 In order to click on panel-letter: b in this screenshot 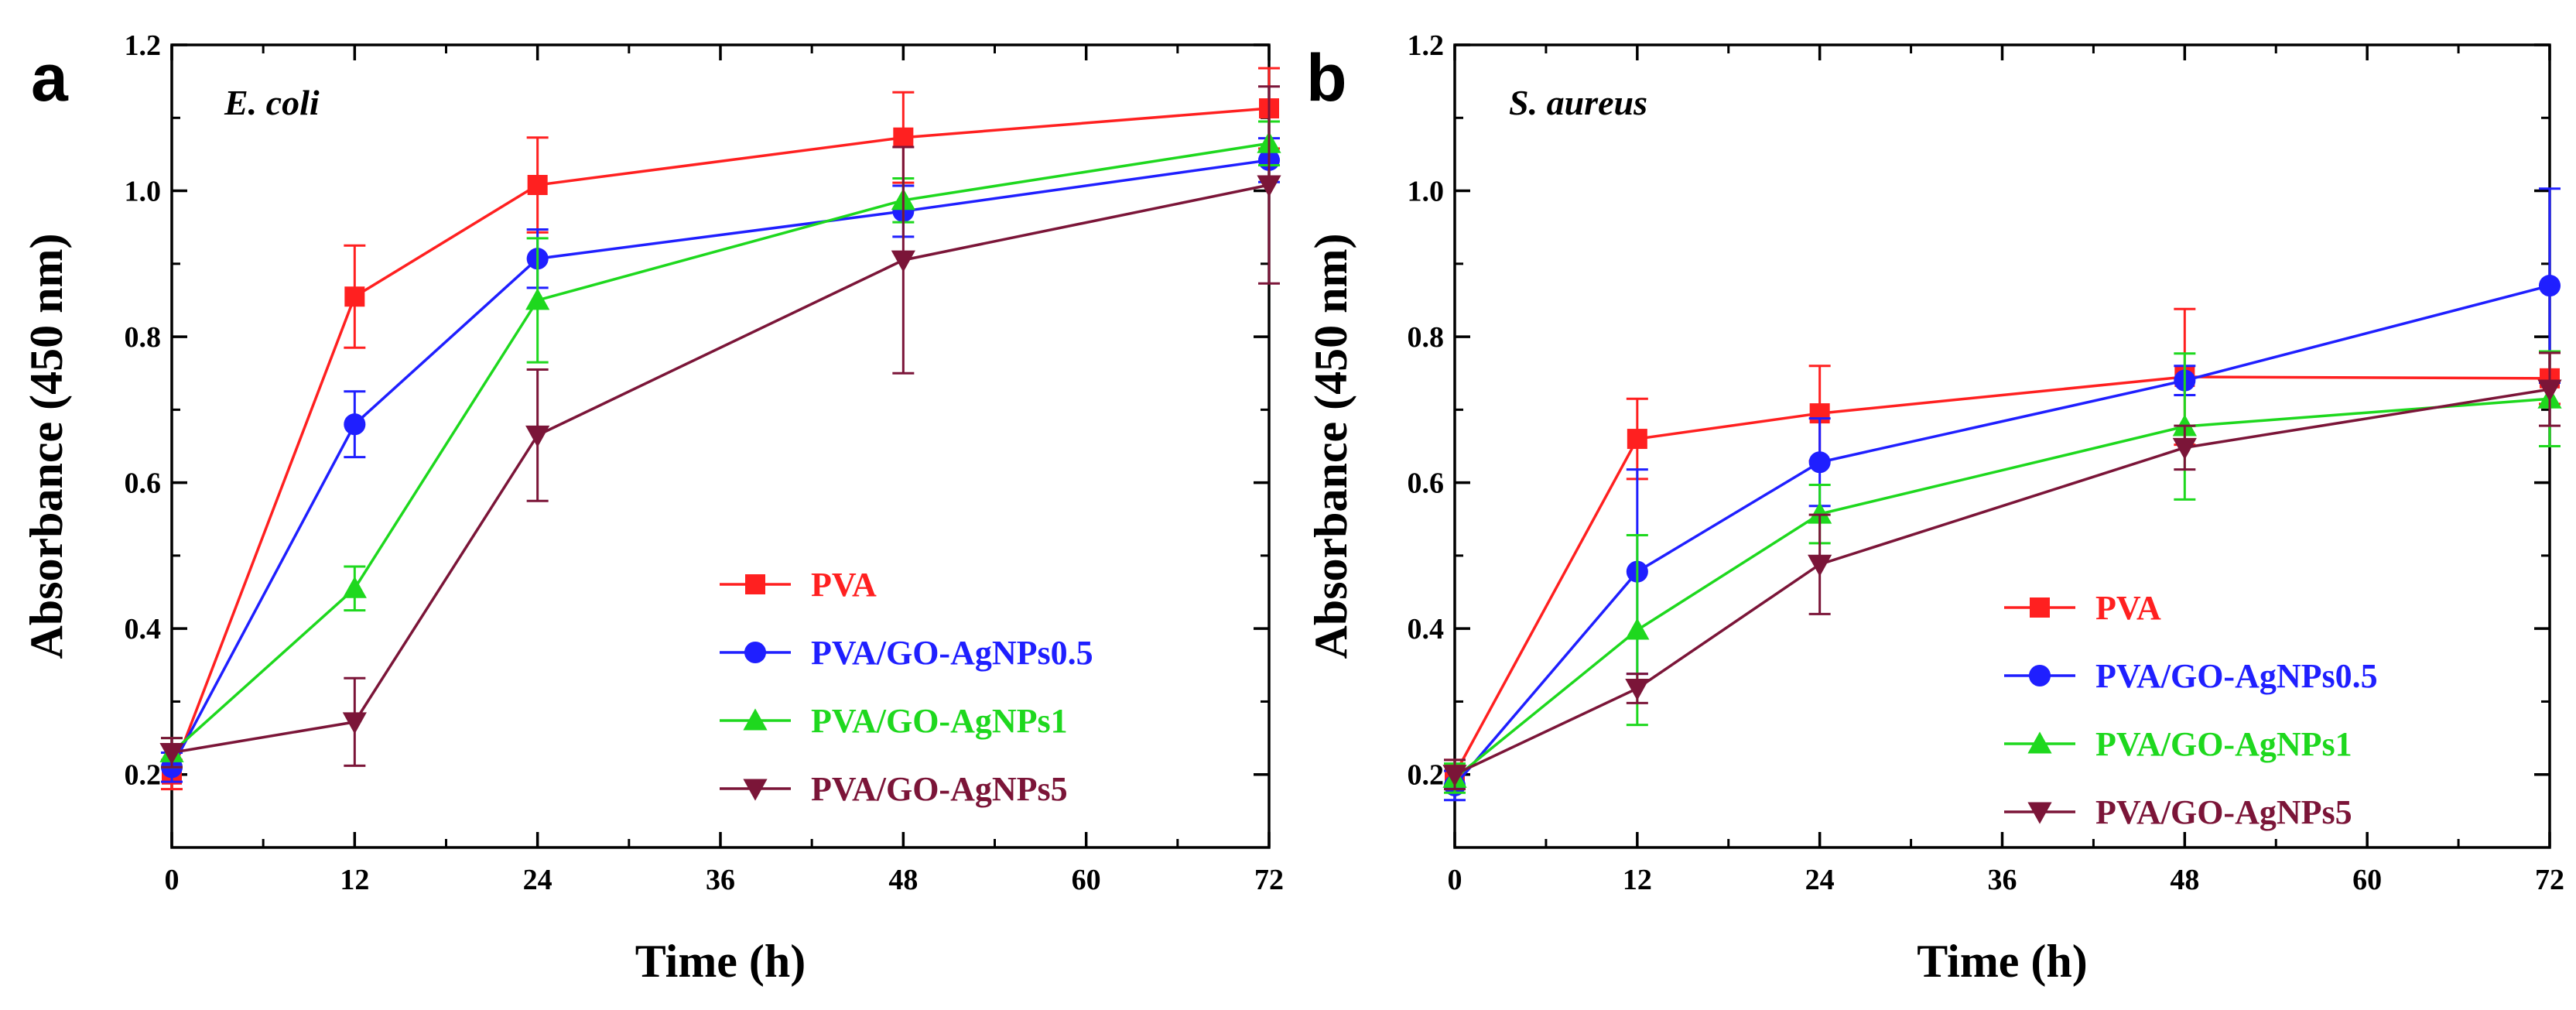, I will do `click(1327, 78)`.